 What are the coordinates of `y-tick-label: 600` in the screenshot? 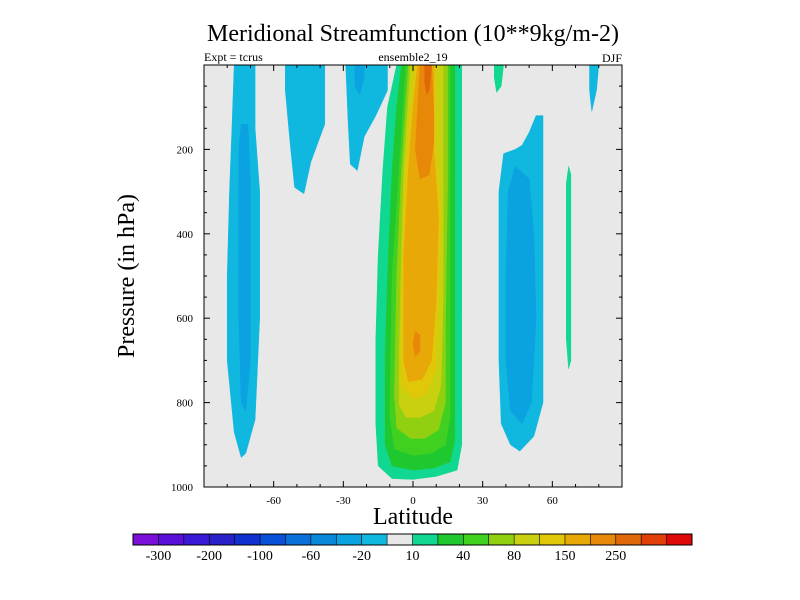 It's located at (185, 319).